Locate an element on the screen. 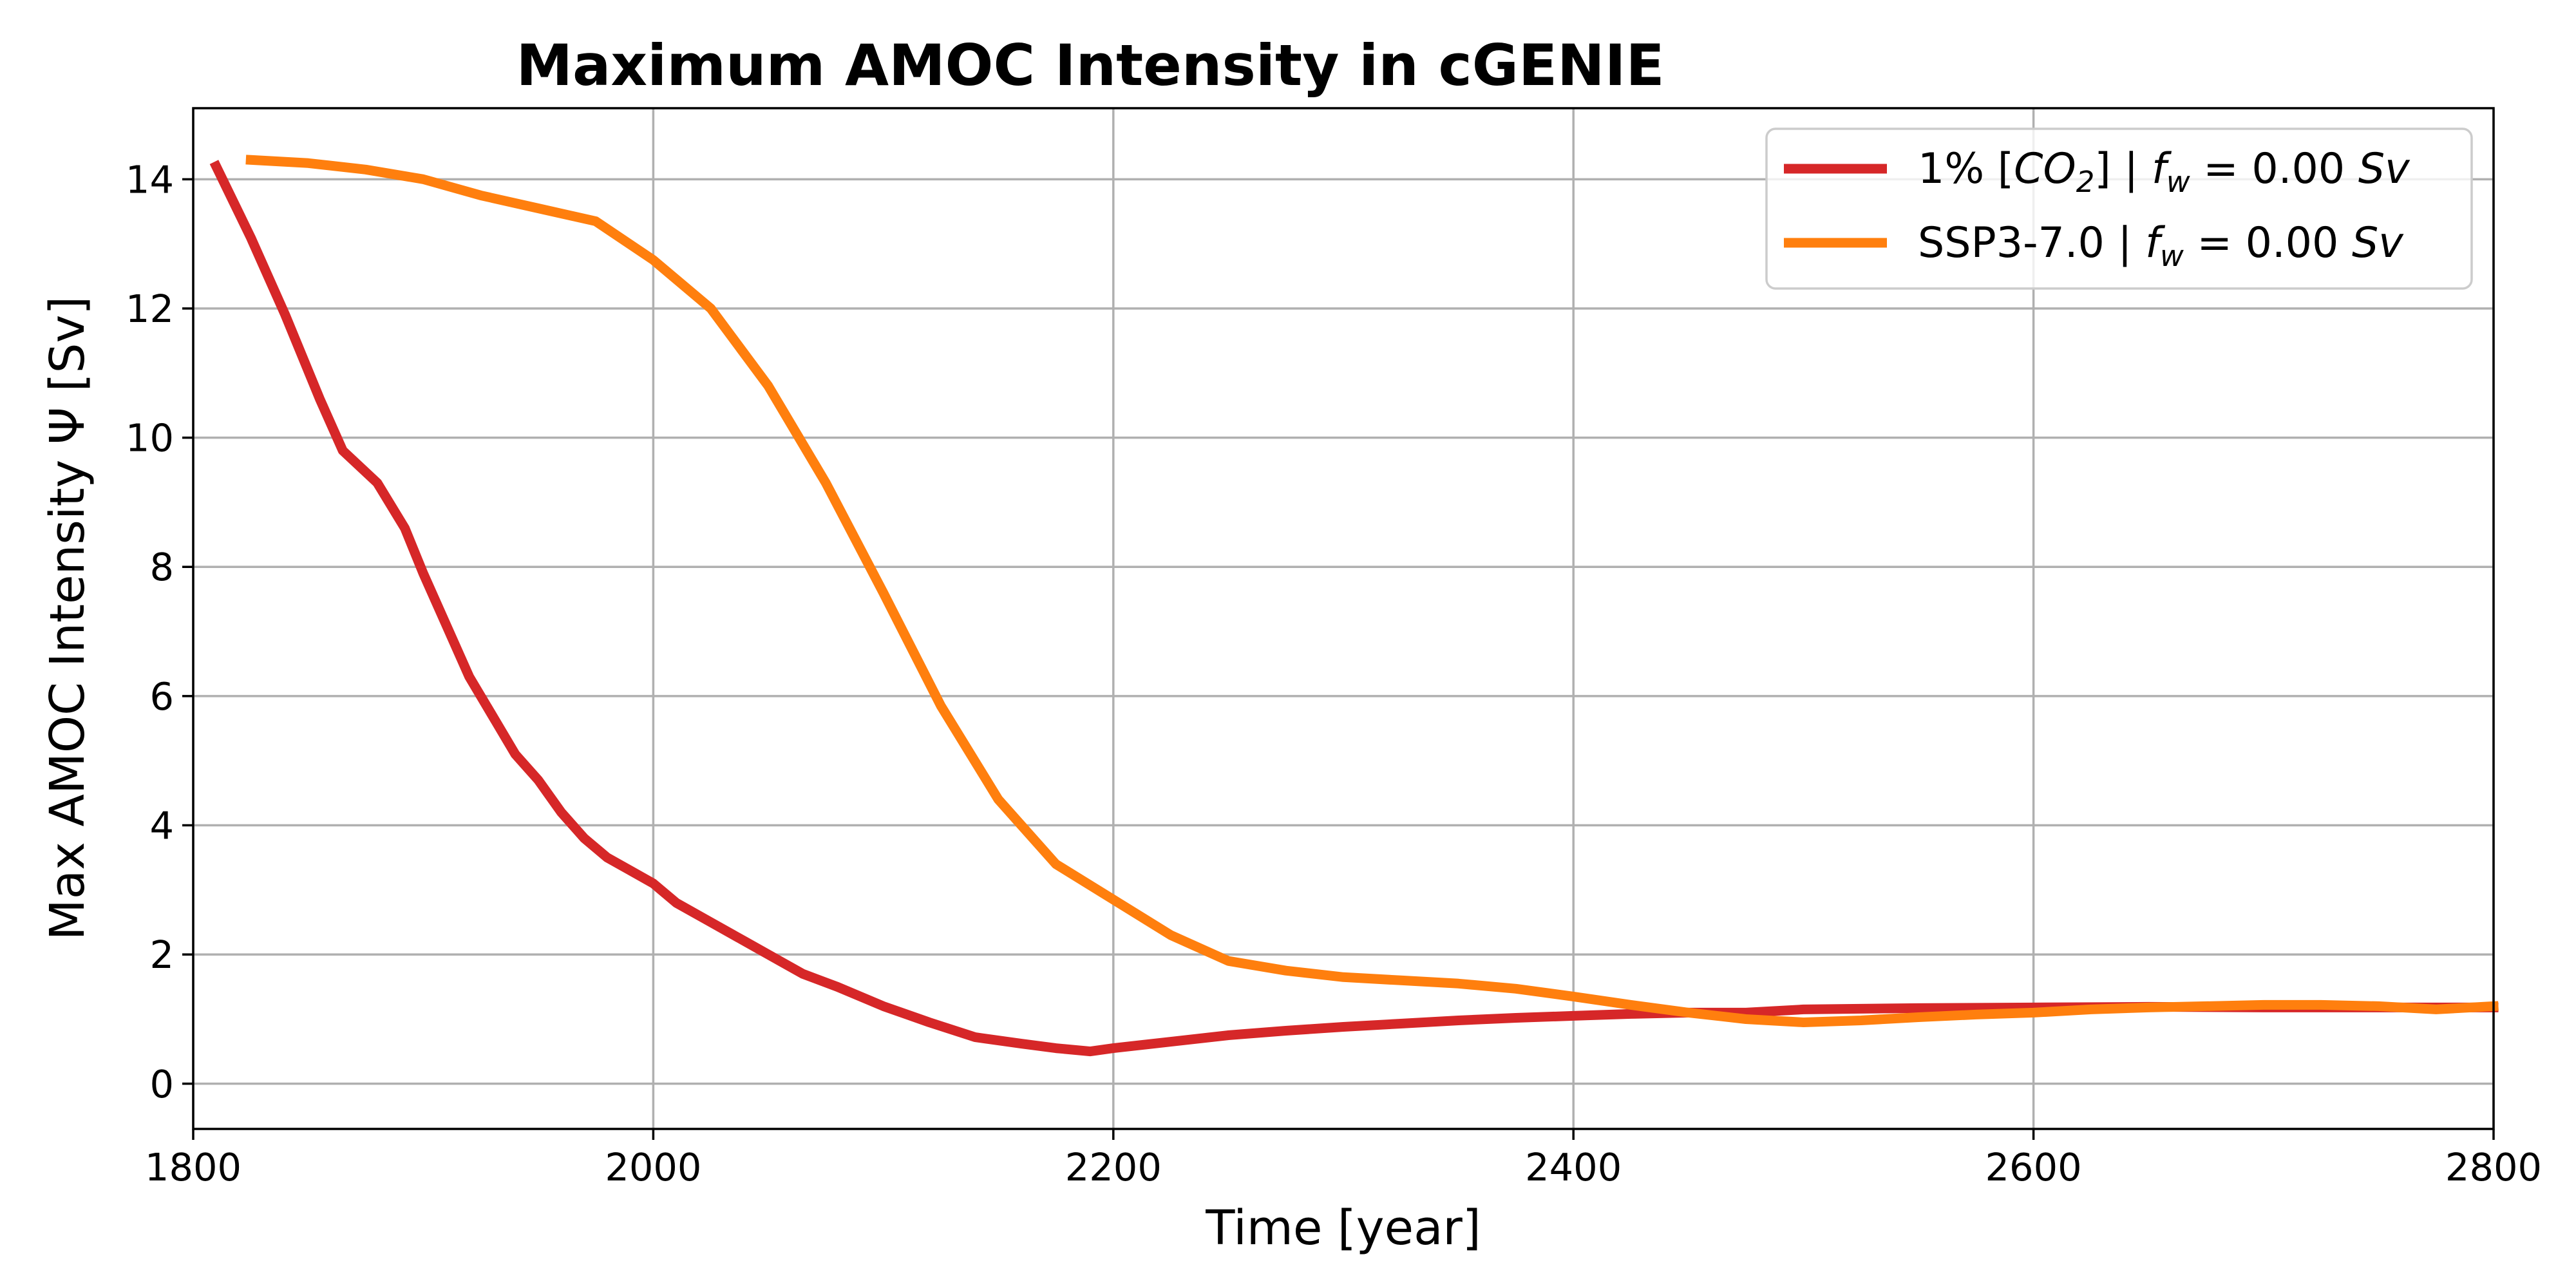  legend-label: SSP3-7.0 | fw = 0.00 Sv is located at coordinates (2161, 246).